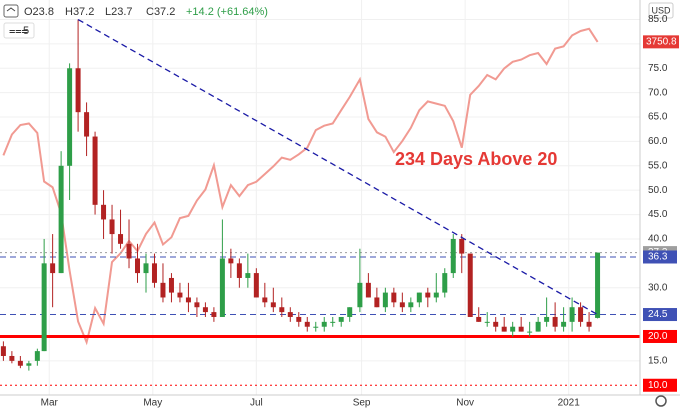  What do you see at coordinates (152, 403) in the screenshot?
I see `x-tick-label: May` at bounding box center [152, 403].